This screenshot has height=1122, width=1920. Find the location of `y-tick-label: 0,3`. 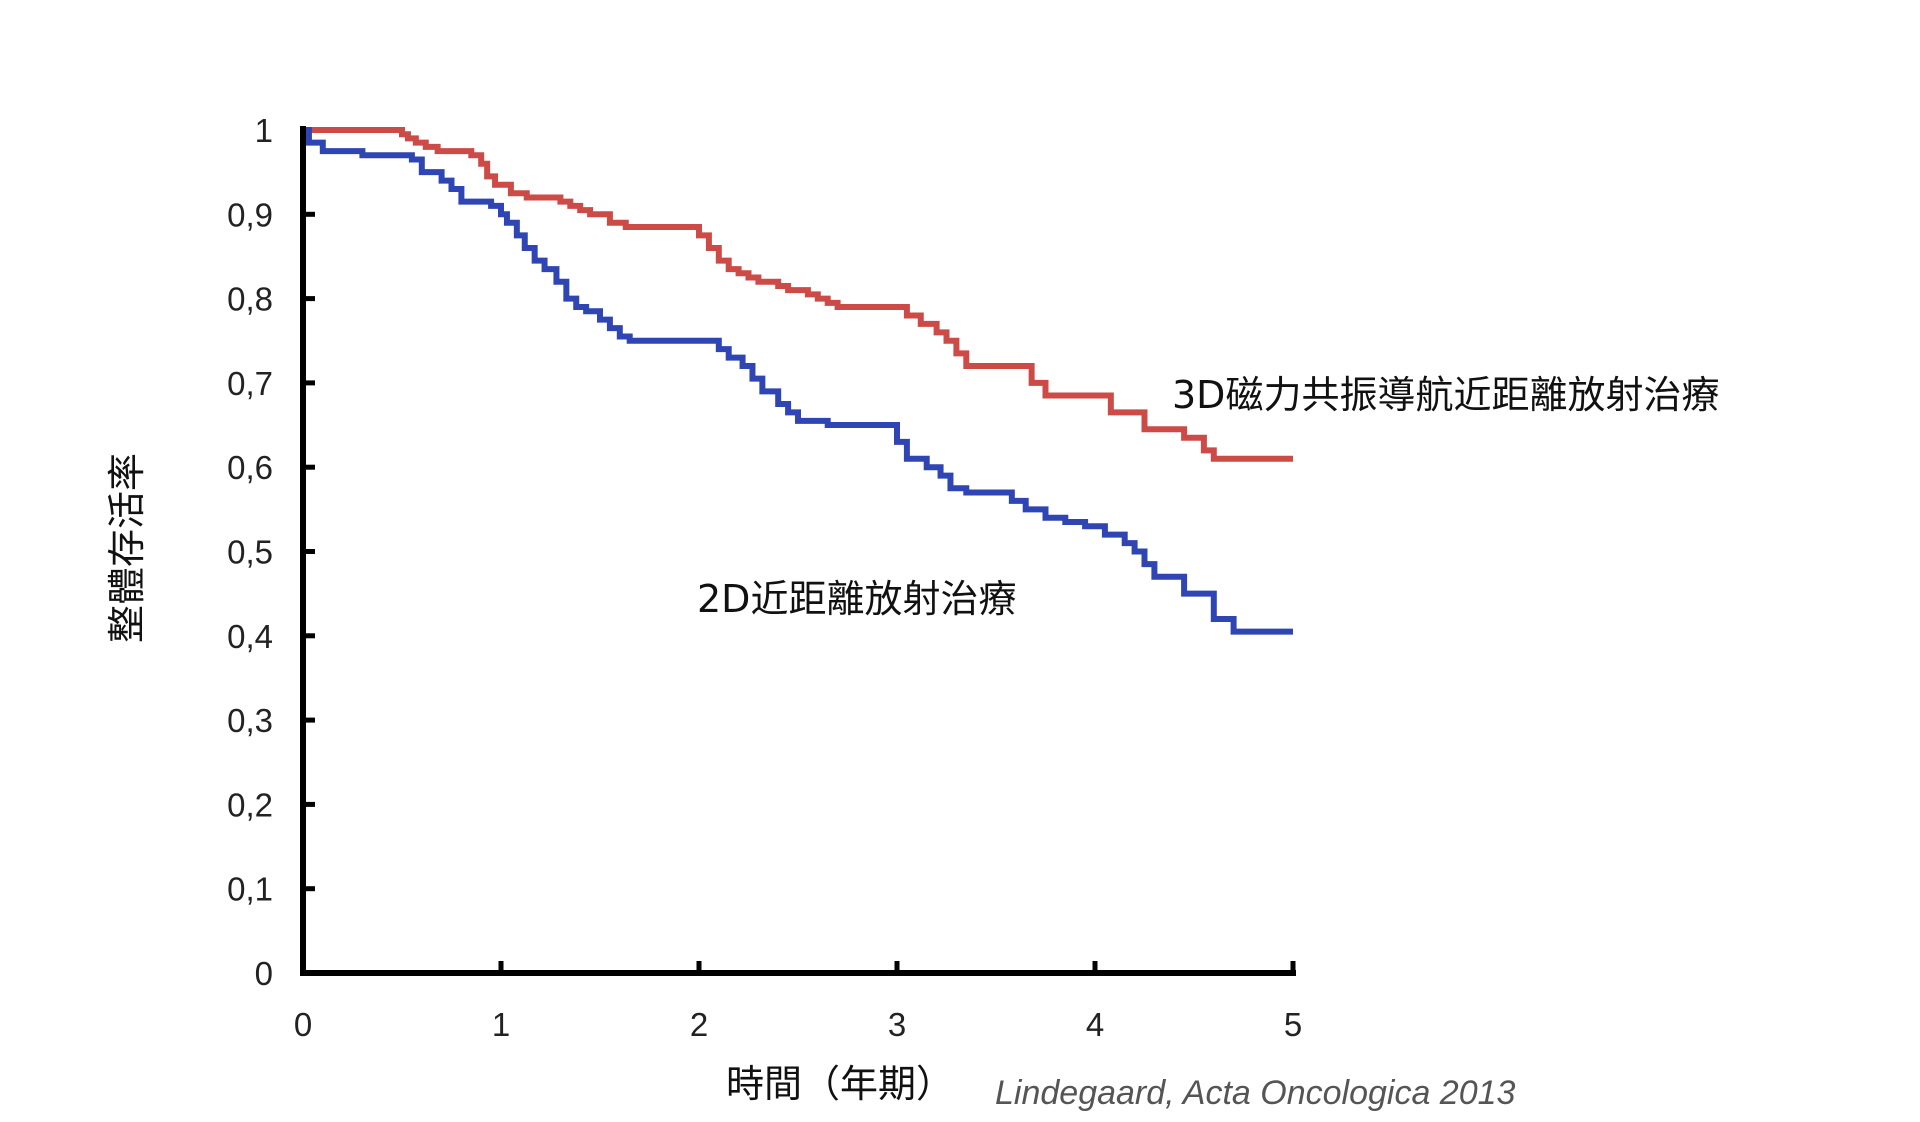

y-tick-label: 0,3 is located at coordinates (250, 720).